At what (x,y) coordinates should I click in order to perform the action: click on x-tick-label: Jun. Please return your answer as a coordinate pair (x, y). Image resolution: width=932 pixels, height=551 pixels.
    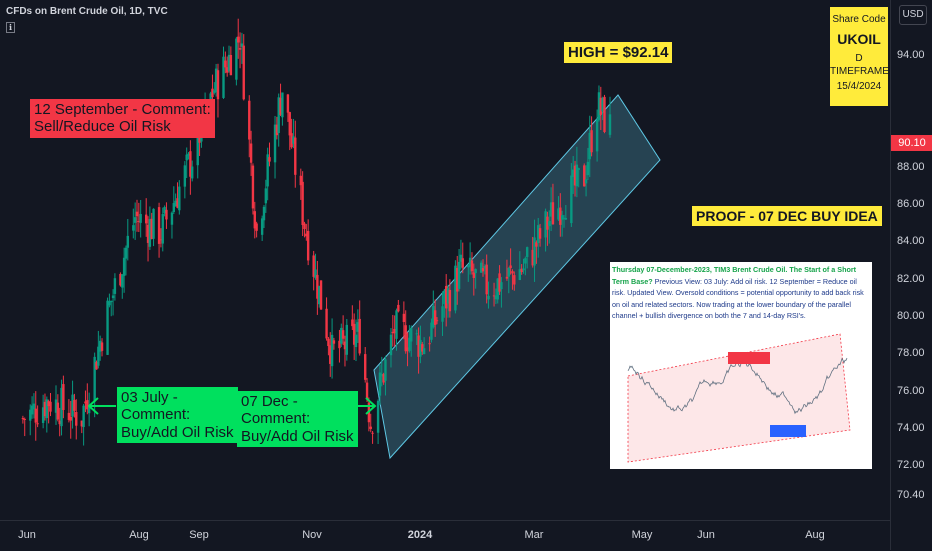
    Looking at the image, I should click on (27, 535).